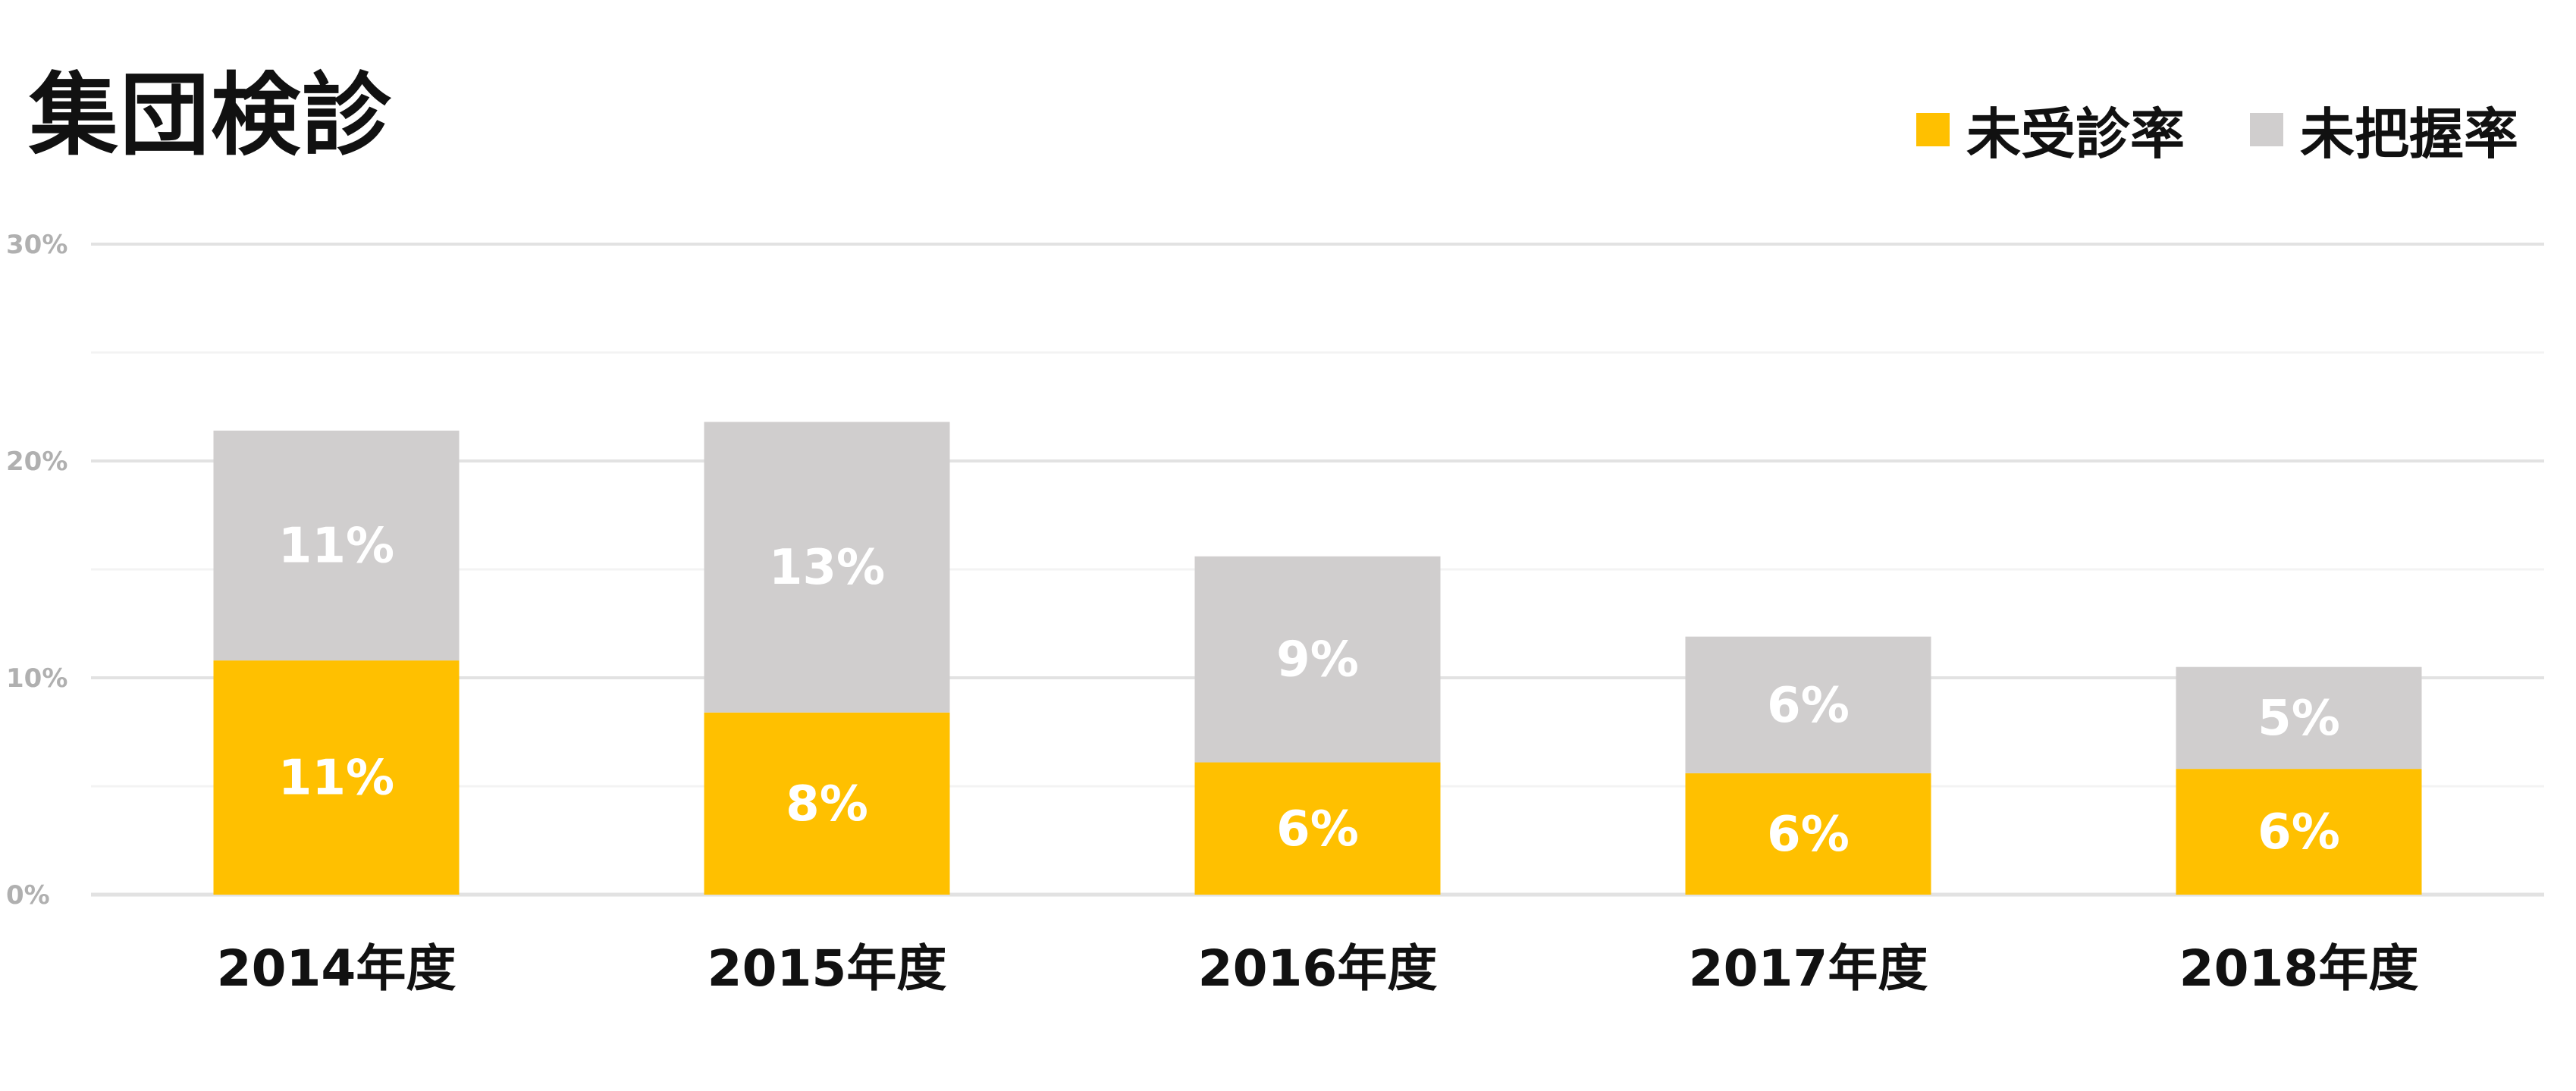  What do you see at coordinates (1808, 969) in the screenshot?
I see `x-category-label: 2017年度` at bounding box center [1808, 969].